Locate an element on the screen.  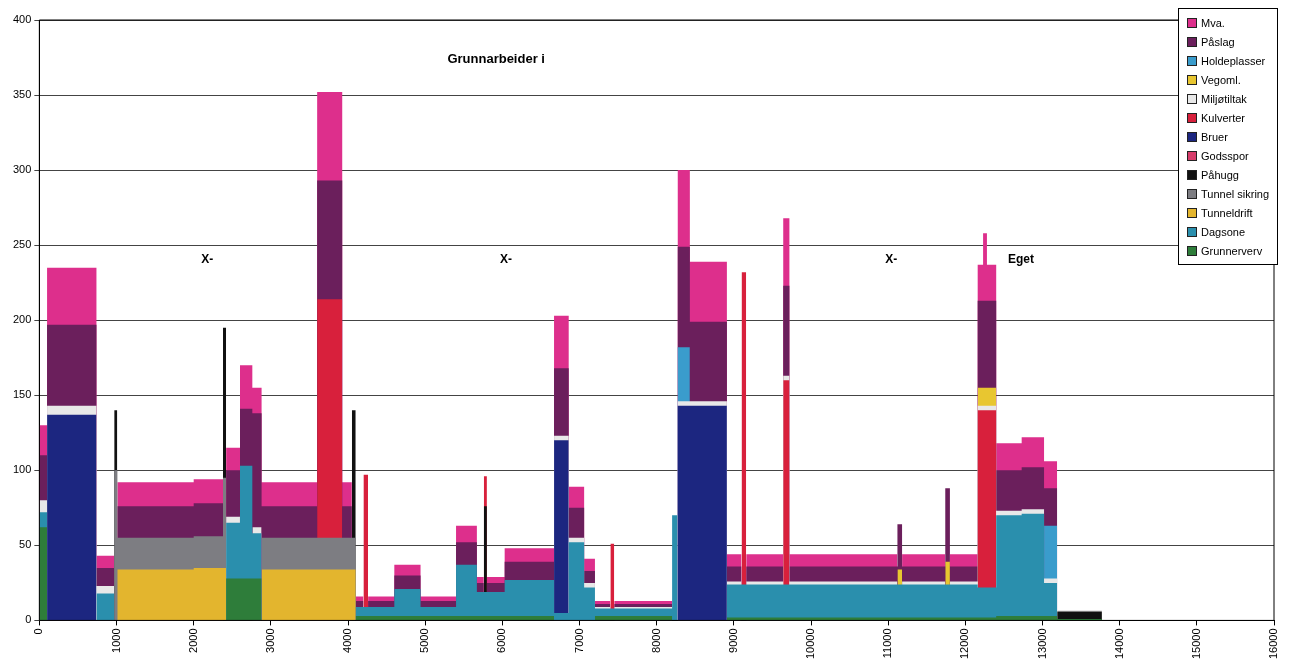
x-tick-label: 10000 is located at coordinates (810, 644).